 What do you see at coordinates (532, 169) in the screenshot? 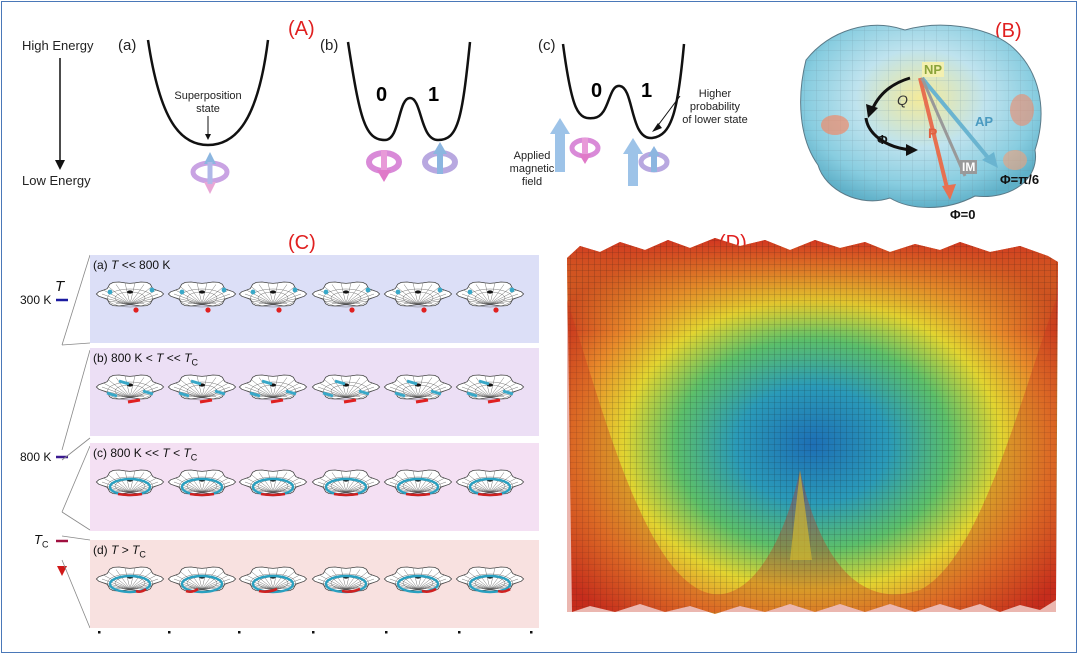
I see `applied-field-label: Applied magnetic field` at bounding box center [532, 169].